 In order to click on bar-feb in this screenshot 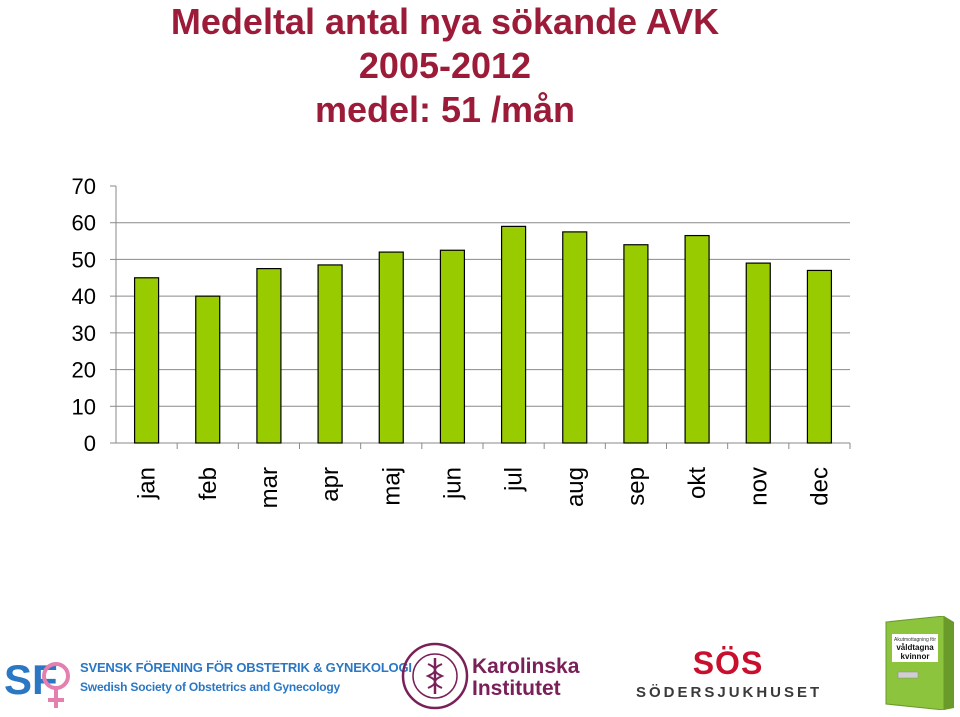, I will do `click(208, 369)`.